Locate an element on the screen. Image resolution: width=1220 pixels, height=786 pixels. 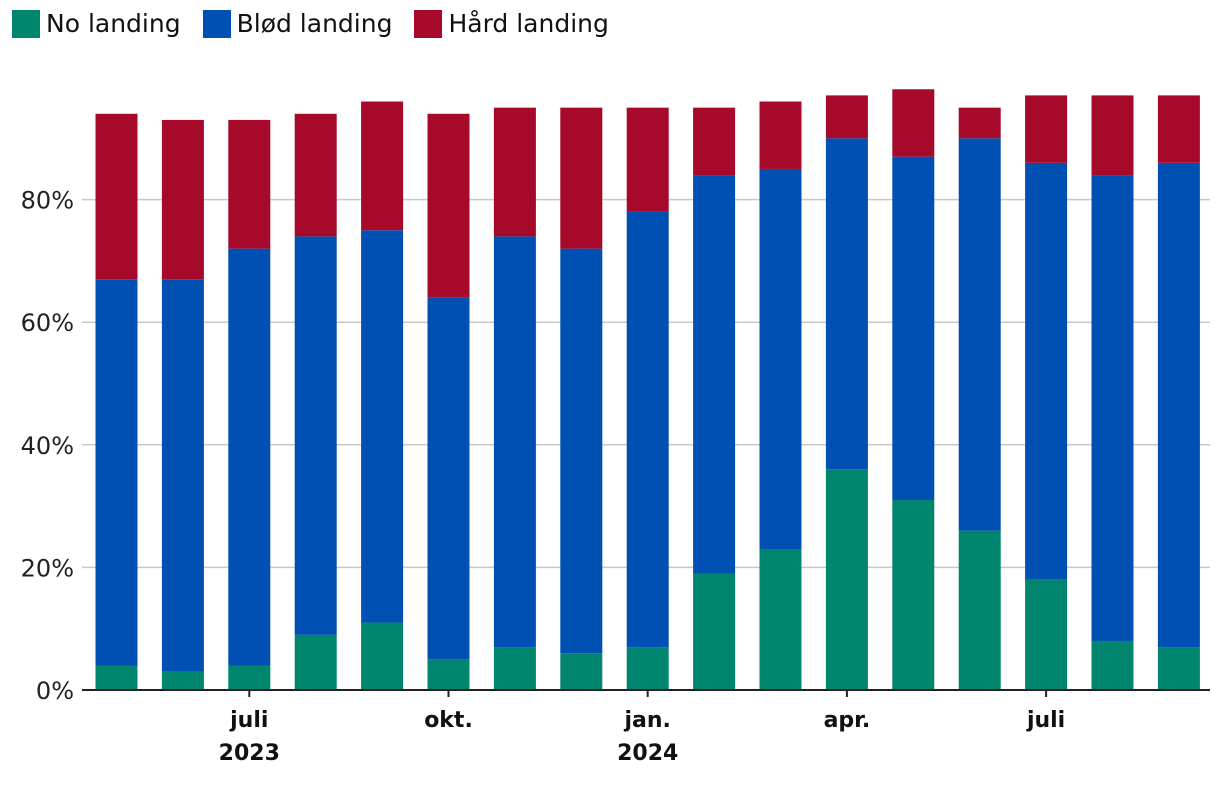
legend-item-blod-landing: Blød landing is located at coordinates (297, 23).